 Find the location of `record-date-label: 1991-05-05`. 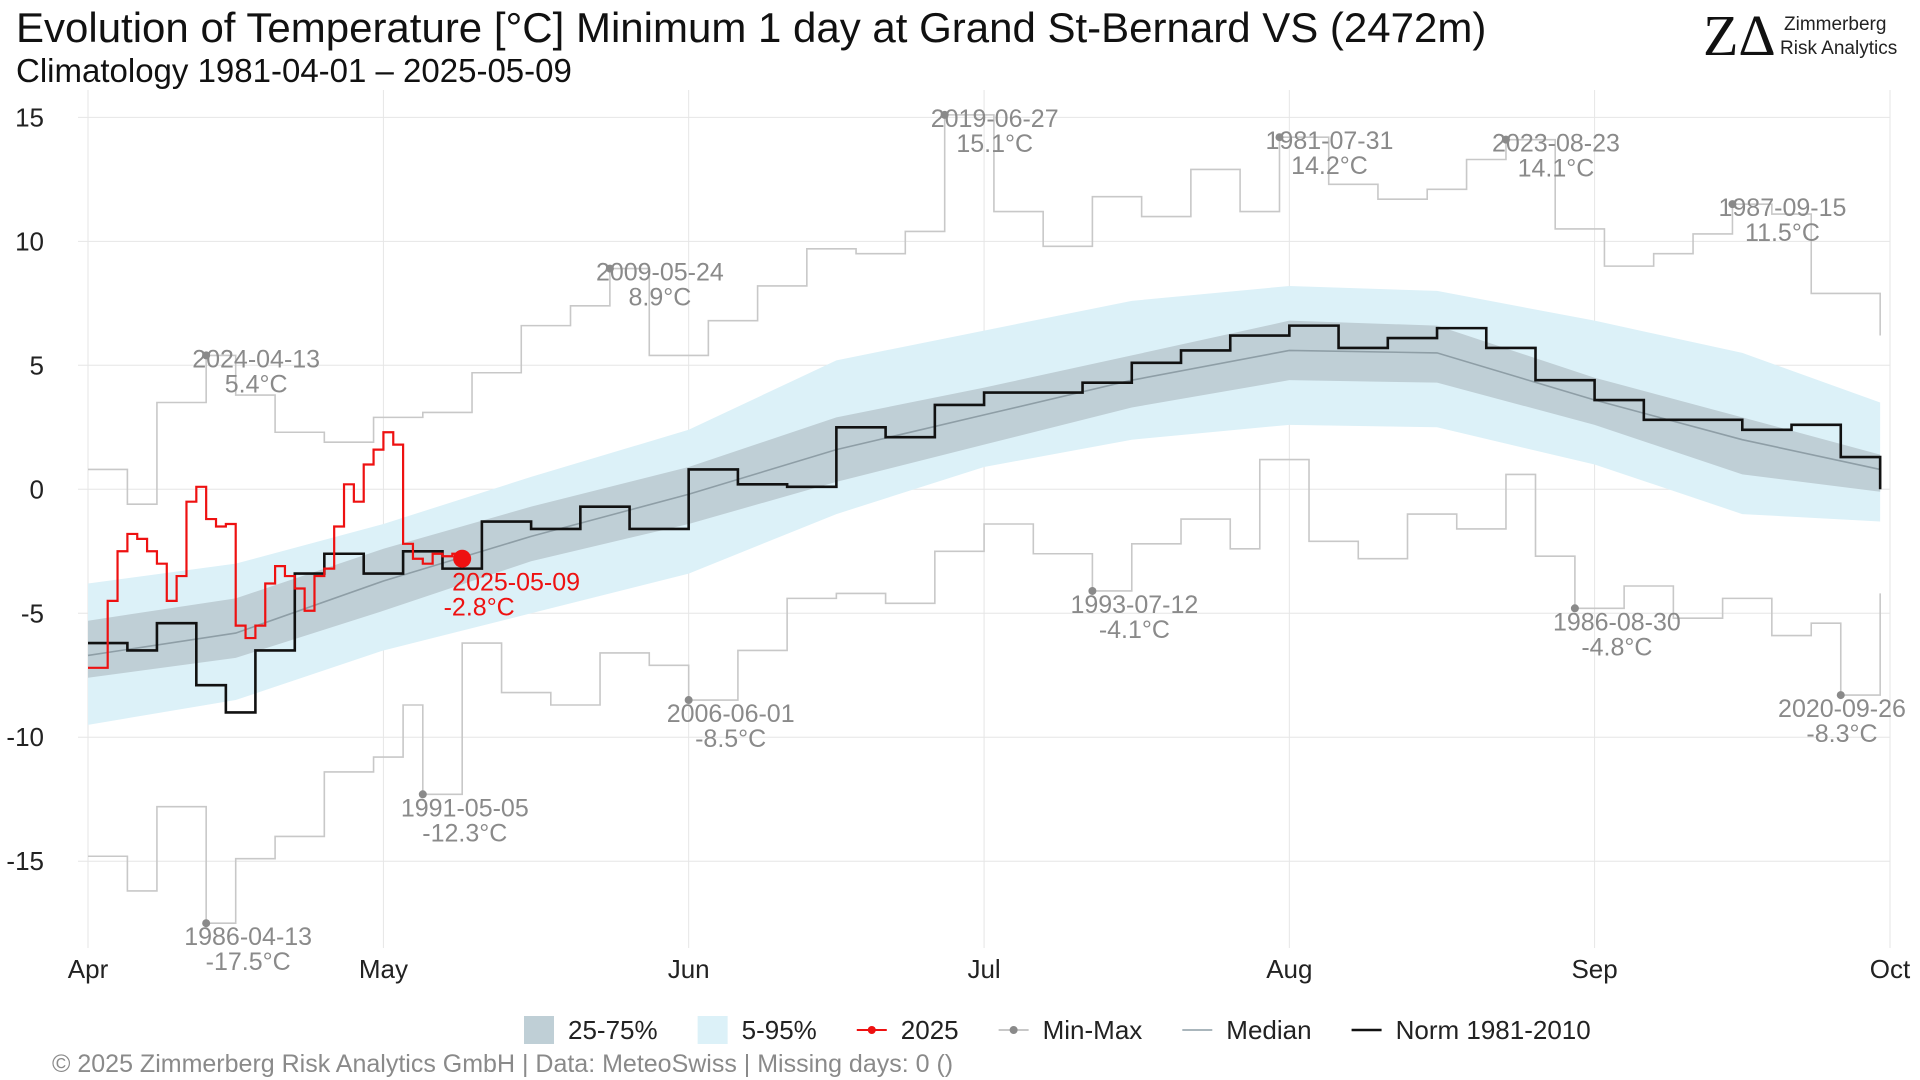

record-date-label: 1991-05-05 is located at coordinates (465, 808).